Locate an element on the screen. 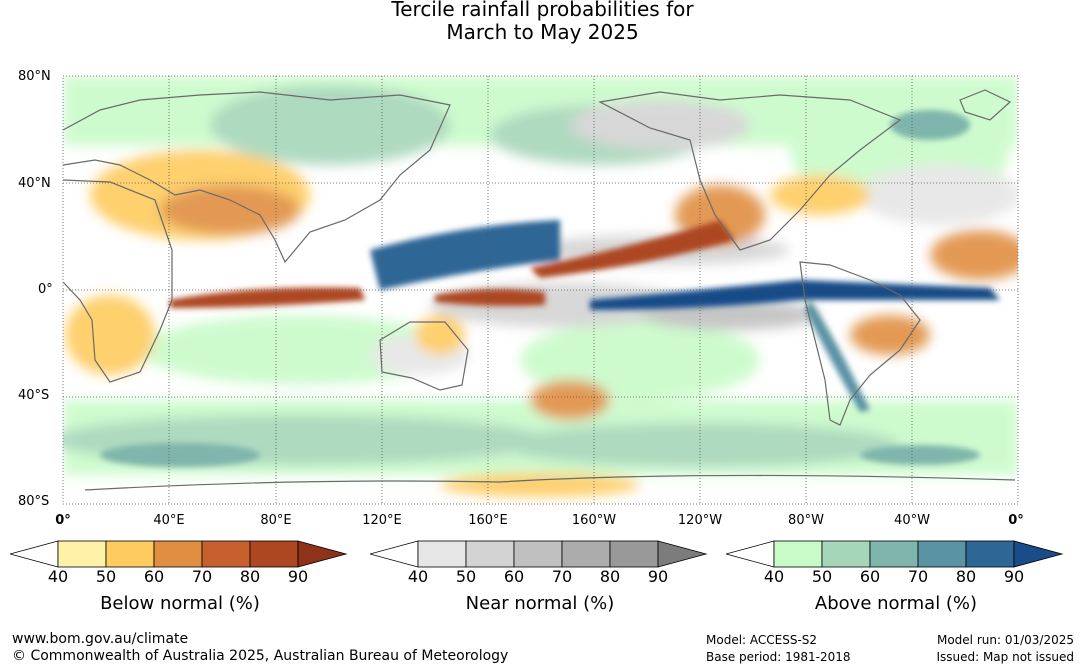 The height and width of the screenshot is (667, 1085). lat-label-40n: 40°N is located at coordinates (34, 183).